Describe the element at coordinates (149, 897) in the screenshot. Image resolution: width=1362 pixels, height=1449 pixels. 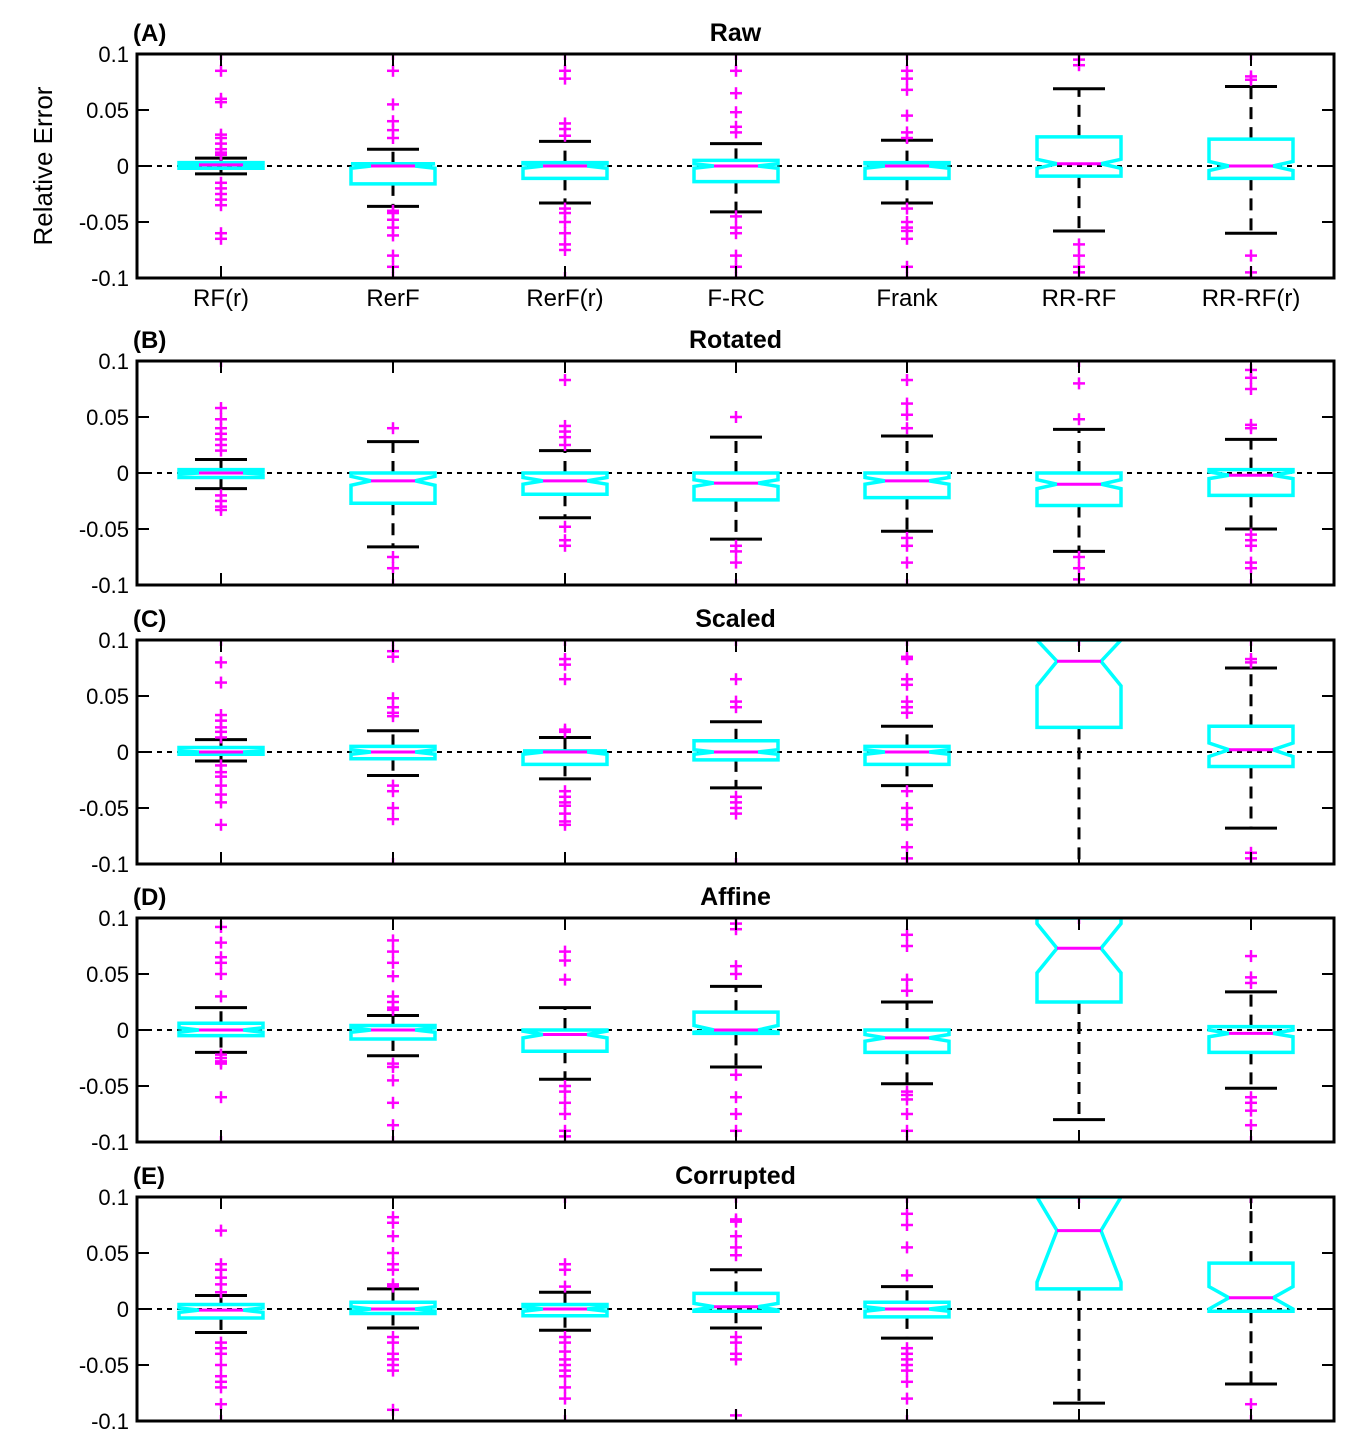
I see `panel-letter: (D)` at that location.